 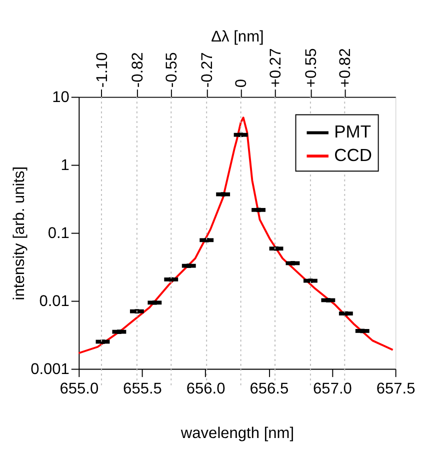 What do you see at coordinates (61, 97) in the screenshot?
I see `y-tick-label: 10` at bounding box center [61, 97].